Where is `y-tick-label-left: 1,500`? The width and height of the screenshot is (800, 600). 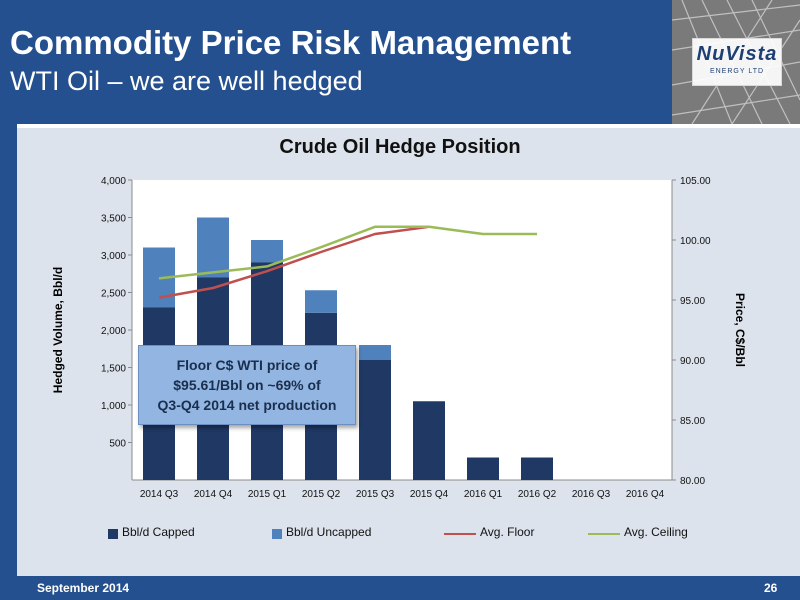
y-tick-label-left: 1,500 is located at coordinates (113, 369).